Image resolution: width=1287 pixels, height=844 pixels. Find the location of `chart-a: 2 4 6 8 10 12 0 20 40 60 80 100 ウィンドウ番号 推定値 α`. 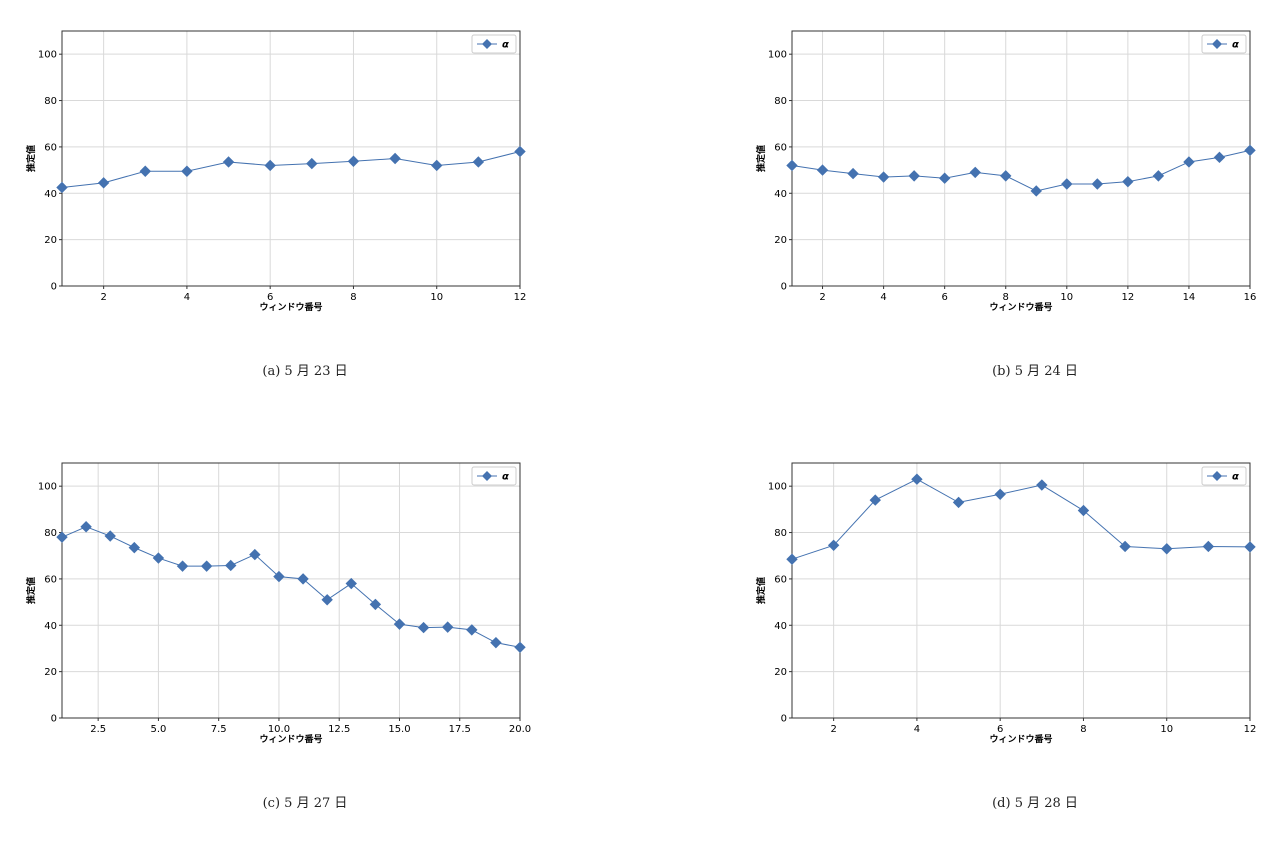

chart-a: 2 4 6 8 10 12 0 20 40 60 80 100 ウィンドウ番号 推定値 α is located at coordinates (276, 171).